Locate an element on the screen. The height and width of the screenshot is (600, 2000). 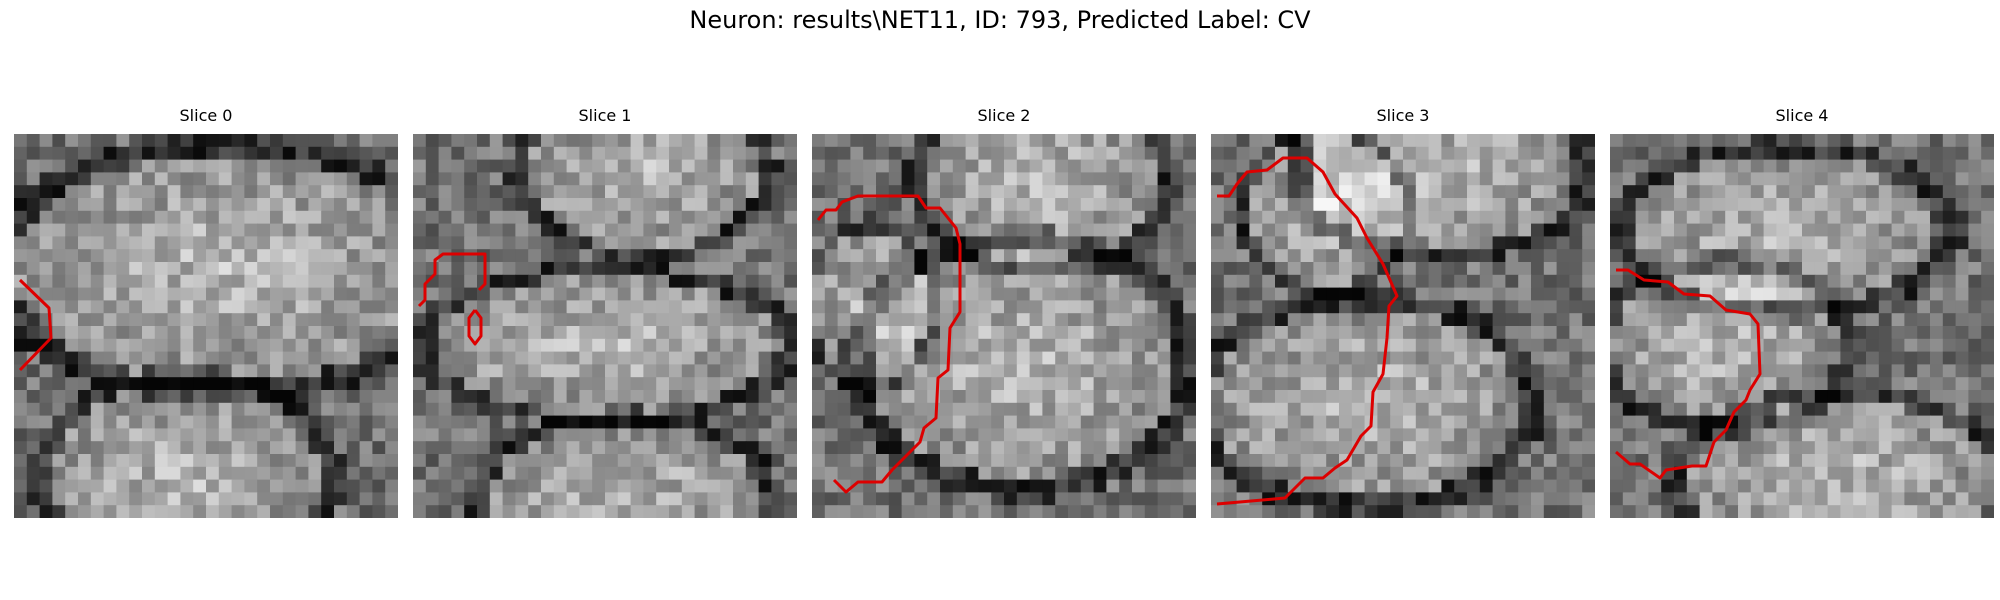
slice-title: Slice 1 is located at coordinates (605, 115).